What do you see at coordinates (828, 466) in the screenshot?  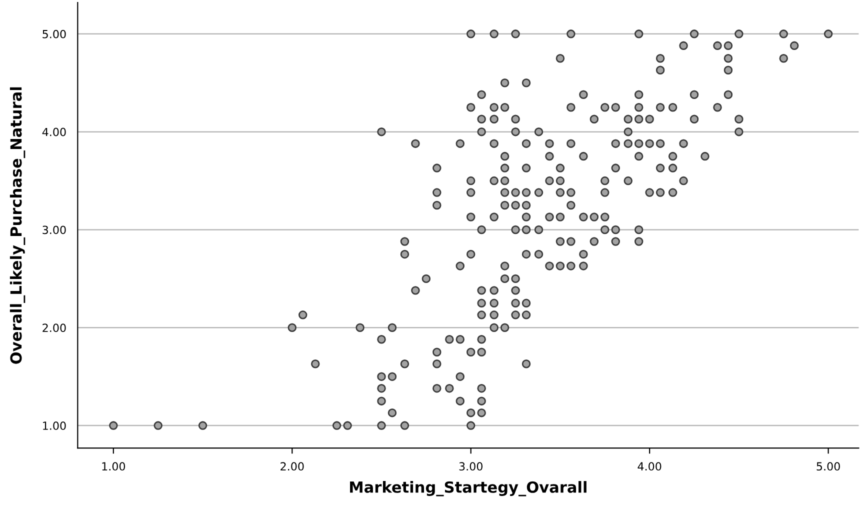 I see `x-tick-label: 5.00` at bounding box center [828, 466].